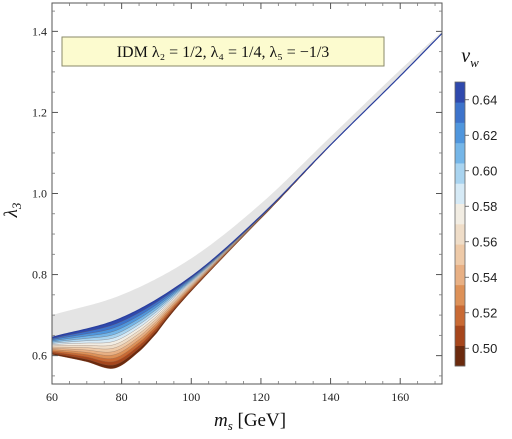 Image resolution: width=512 pixels, height=439 pixels. Describe the element at coordinates (484, 170) in the screenshot. I see `colorbar-tick-label: 0.60` at that location.